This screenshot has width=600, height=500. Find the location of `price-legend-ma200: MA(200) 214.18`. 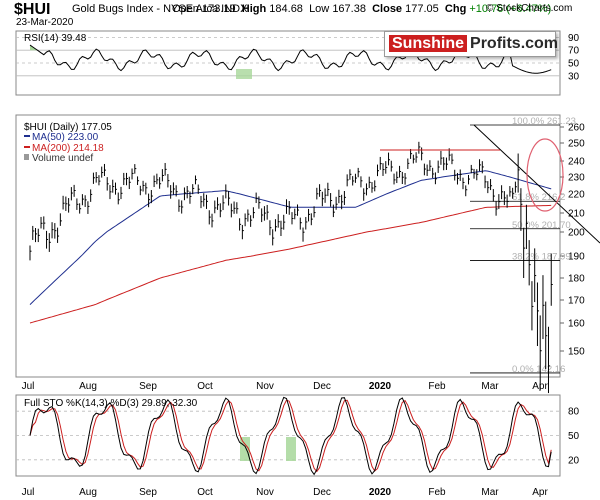

price-legend-ma200: MA(200) 214.18 is located at coordinates (68, 148).